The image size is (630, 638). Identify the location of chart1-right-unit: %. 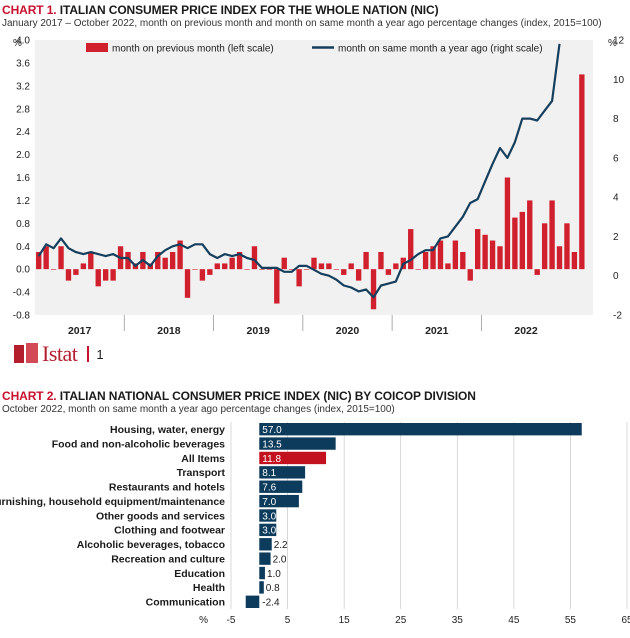
(612, 43).